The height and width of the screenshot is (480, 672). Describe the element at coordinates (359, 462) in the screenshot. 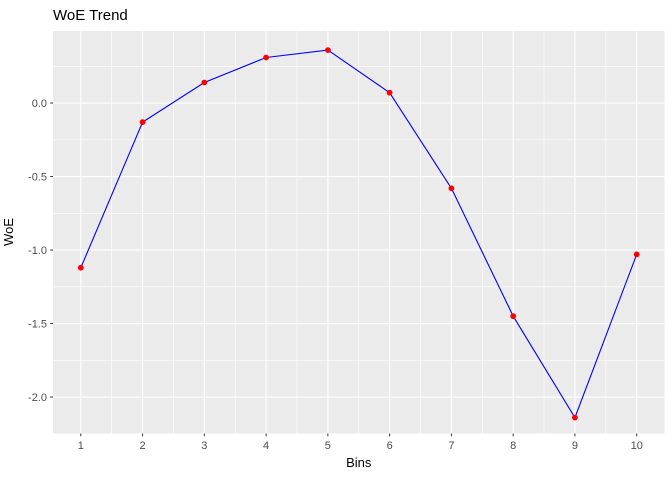

I see `x-axis-title: Bins` at that location.